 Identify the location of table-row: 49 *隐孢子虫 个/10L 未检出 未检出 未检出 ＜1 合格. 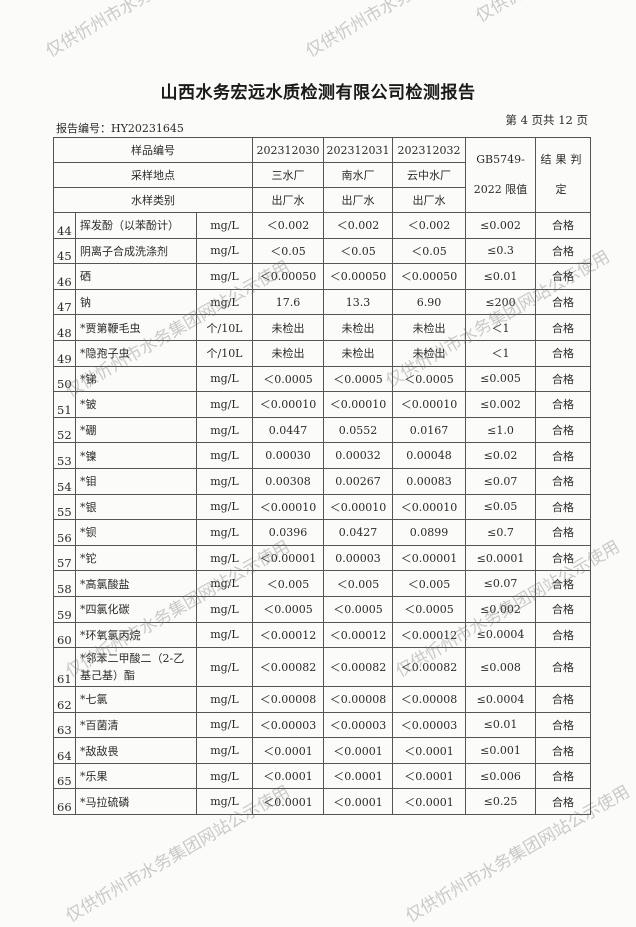
(322, 353).